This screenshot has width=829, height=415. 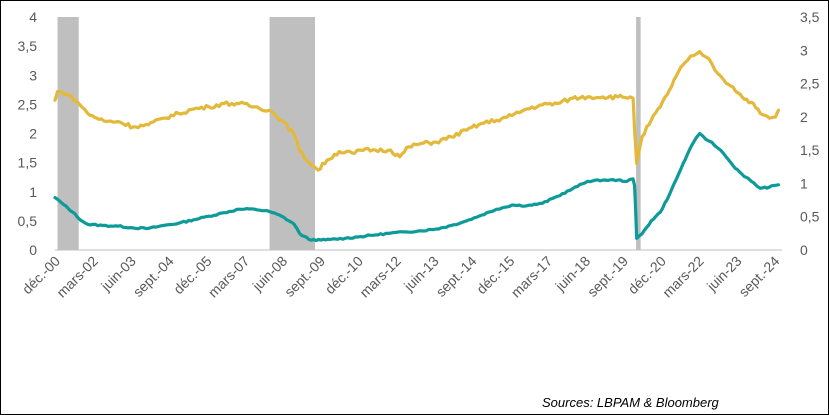 What do you see at coordinates (456, 276) in the screenshot?
I see `x-tick-label: sept.-14` at bounding box center [456, 276].